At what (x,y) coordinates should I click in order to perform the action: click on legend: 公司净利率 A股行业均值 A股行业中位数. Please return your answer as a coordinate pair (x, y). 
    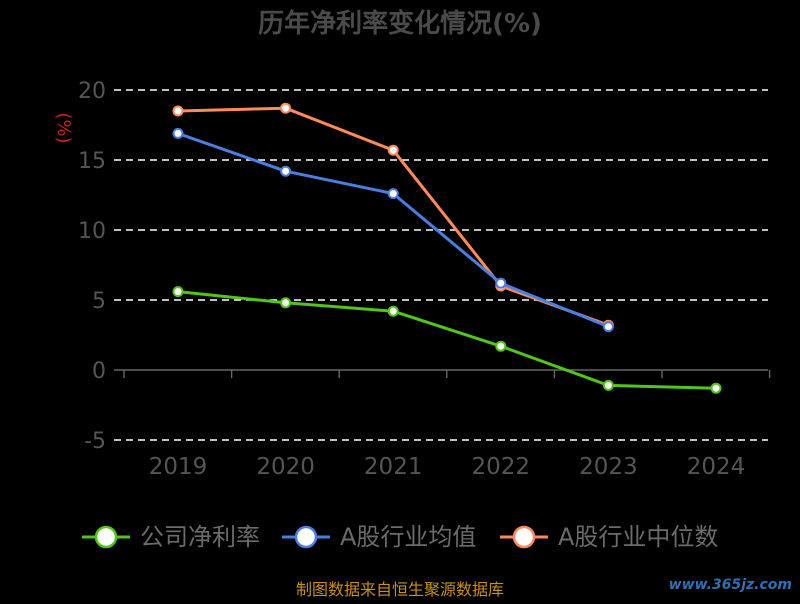
    Looking at the image, I should click on (400, 537).